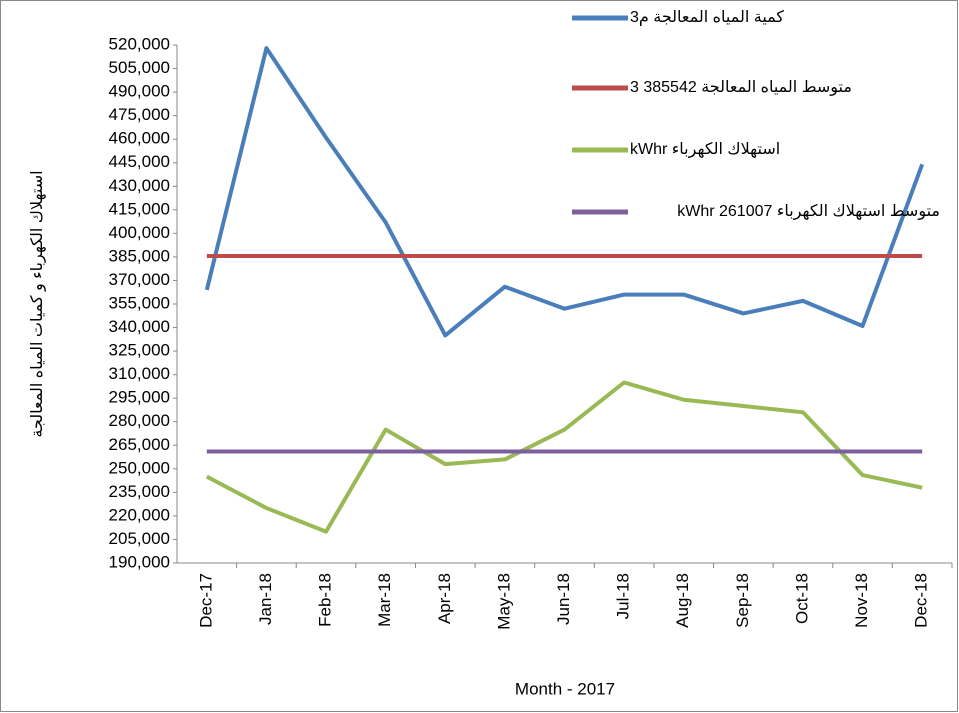 This screenshot has width=959, height=713. I want to click on y-tick-label: 295,000, so click(139, 397).